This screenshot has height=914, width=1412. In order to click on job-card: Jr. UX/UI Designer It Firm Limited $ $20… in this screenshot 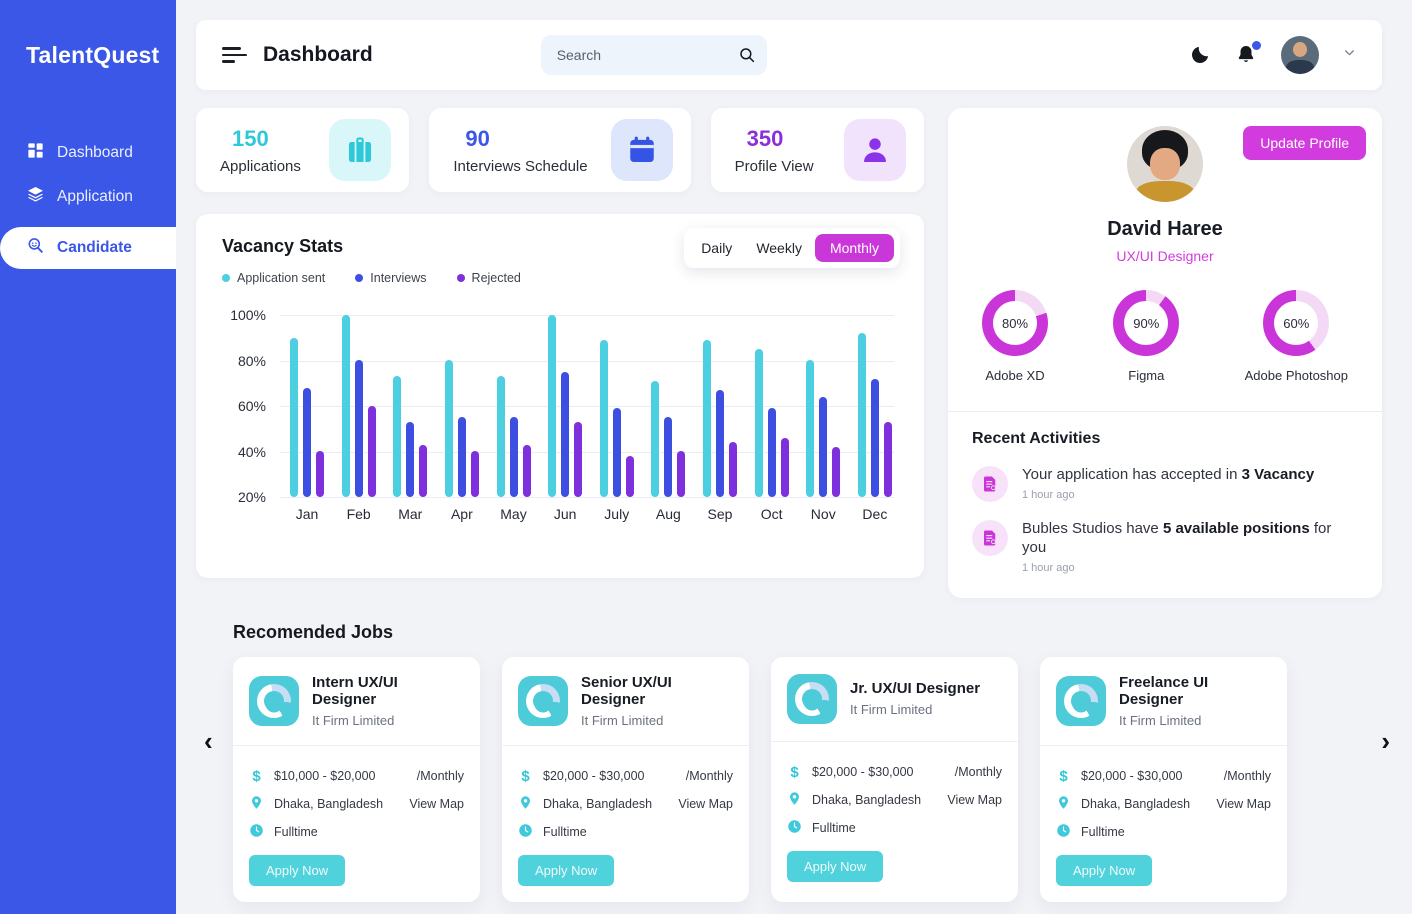, I will do `click(894, 779)`.